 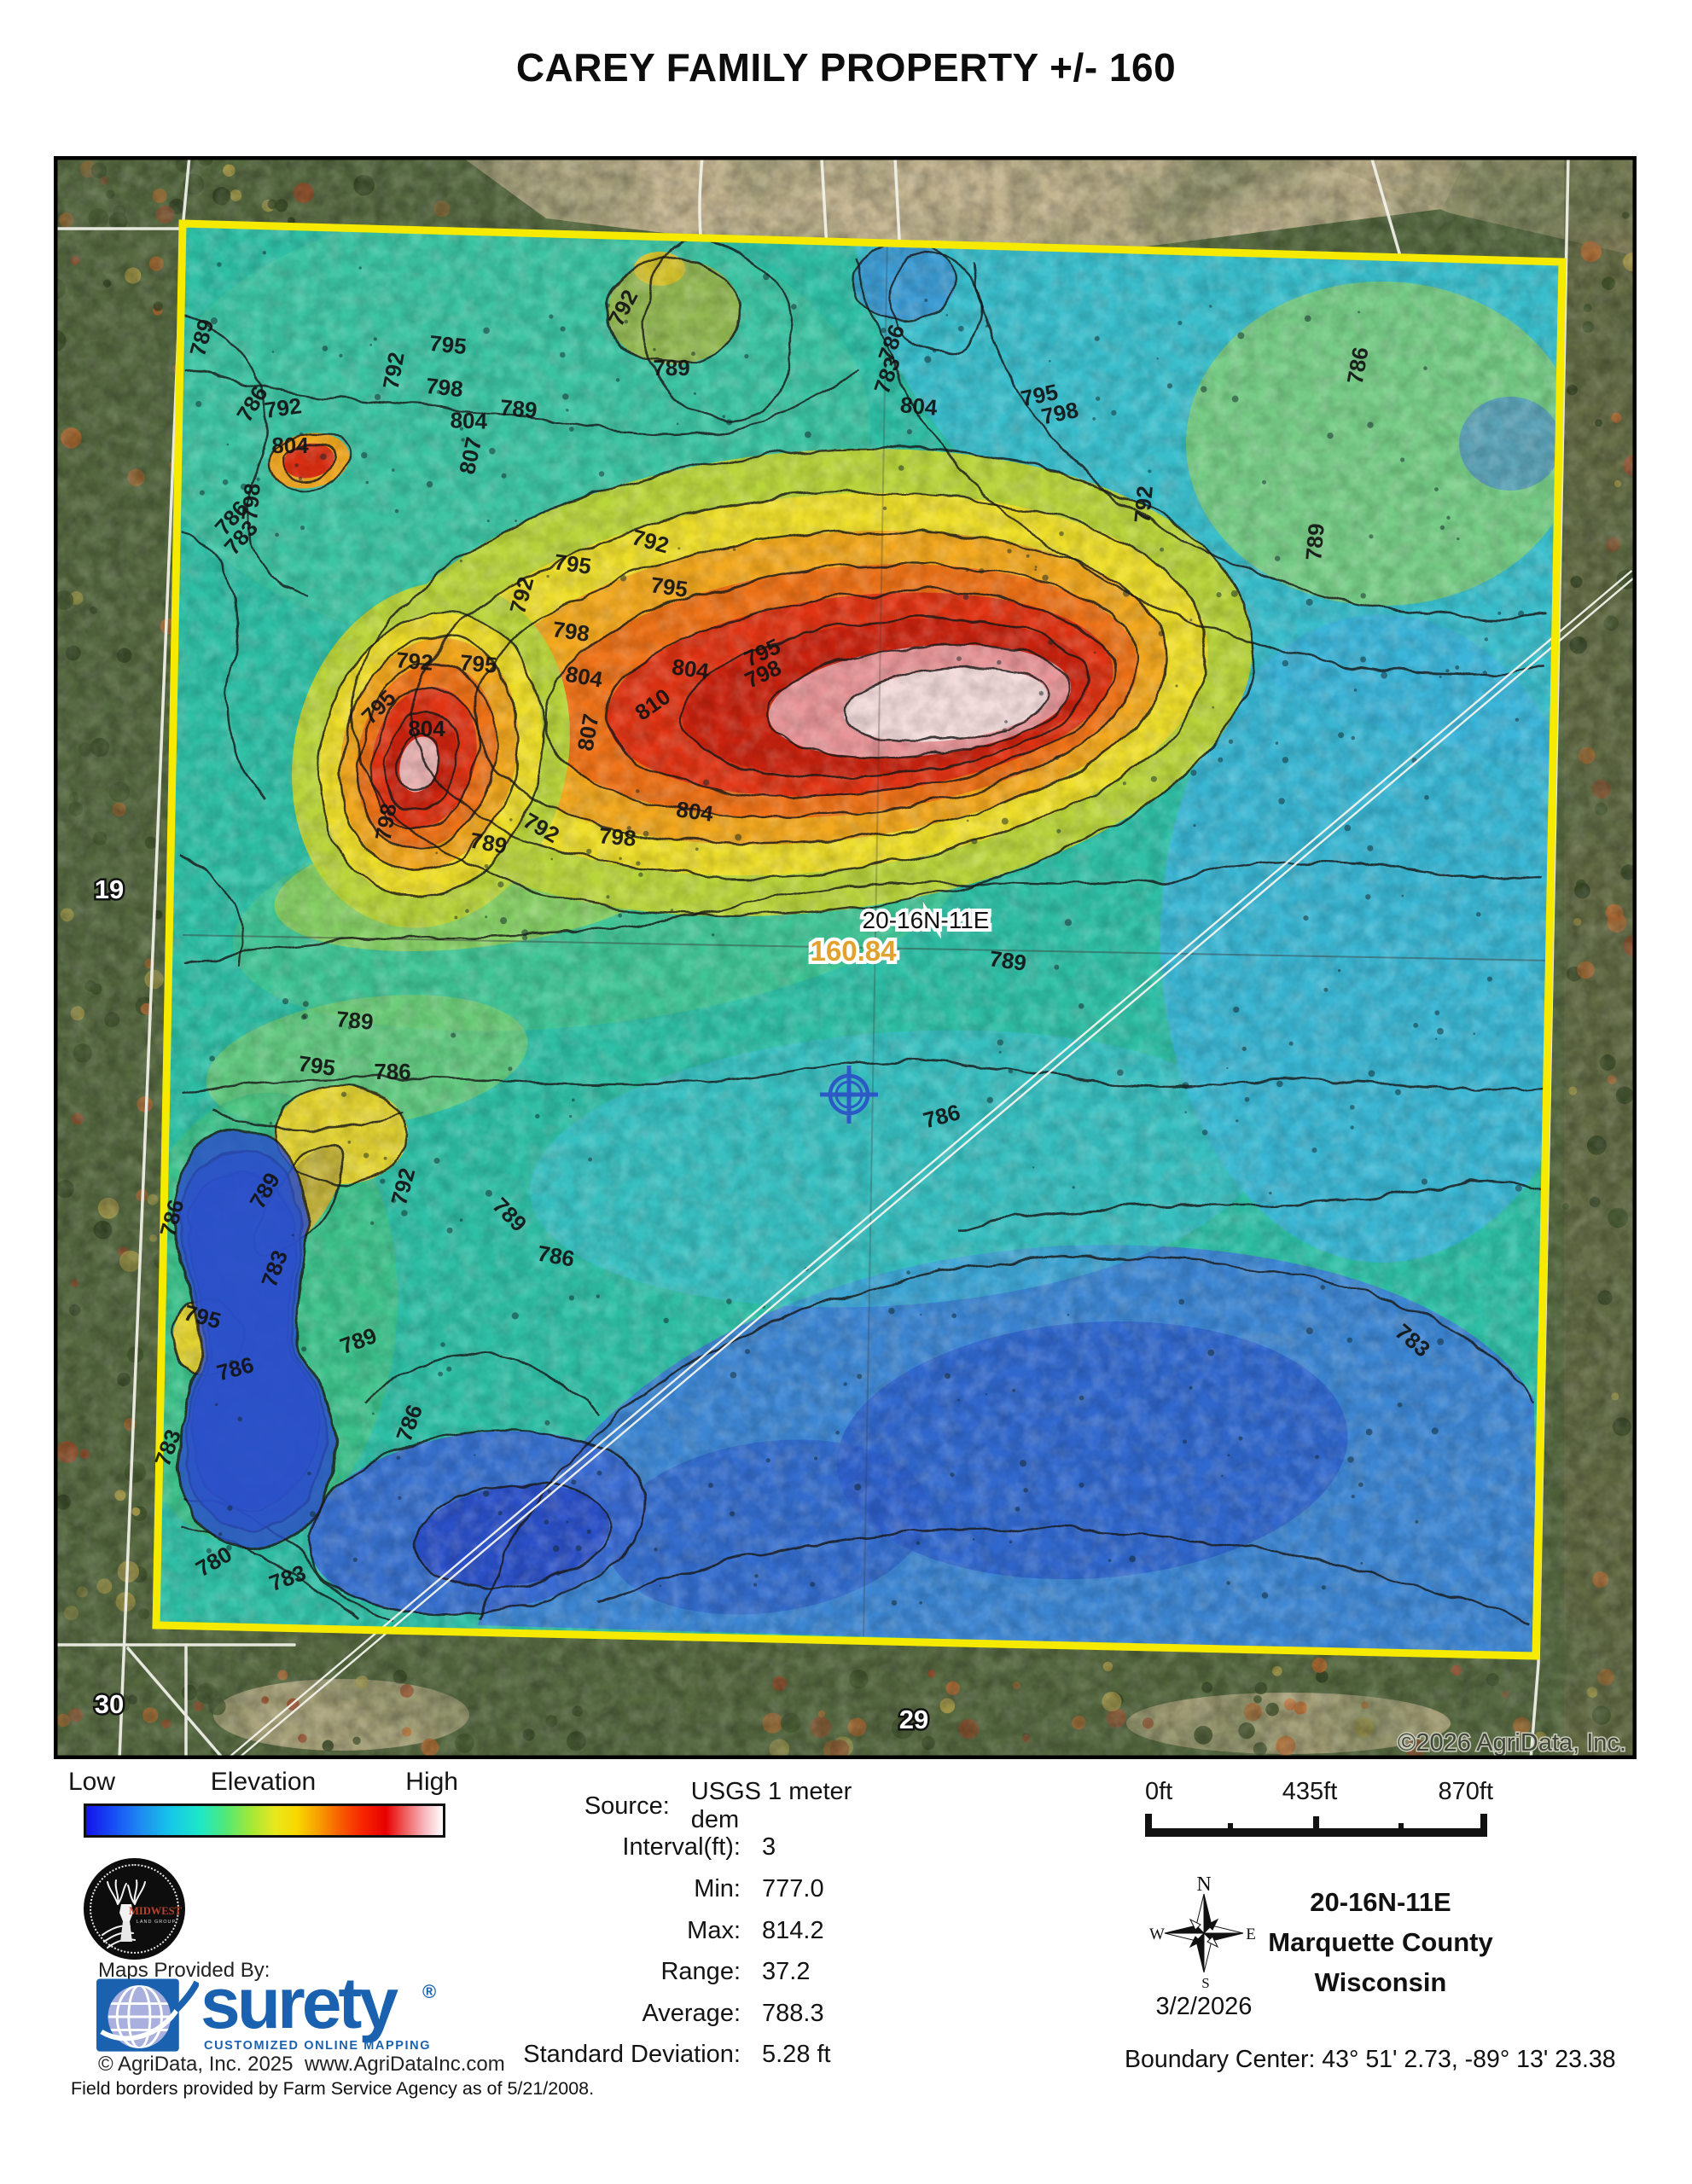 What do you see at coordinates (771, 1806) in the screenshot?
I see `stat-value: USGS 1 meter dem` at bounding box center [771, 1806].